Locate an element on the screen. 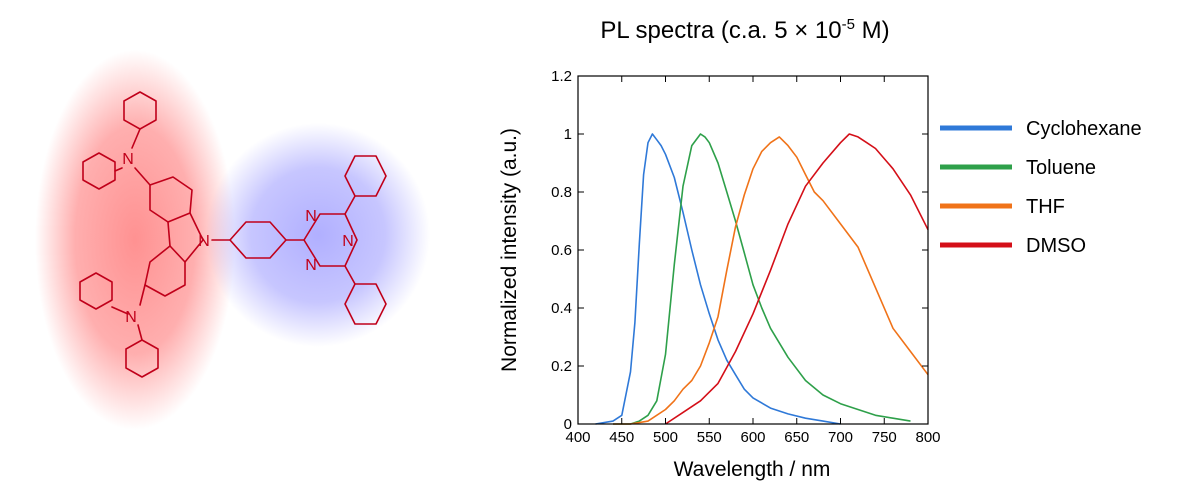  y-tick-label: 1 is located at coordinates (568, 134).